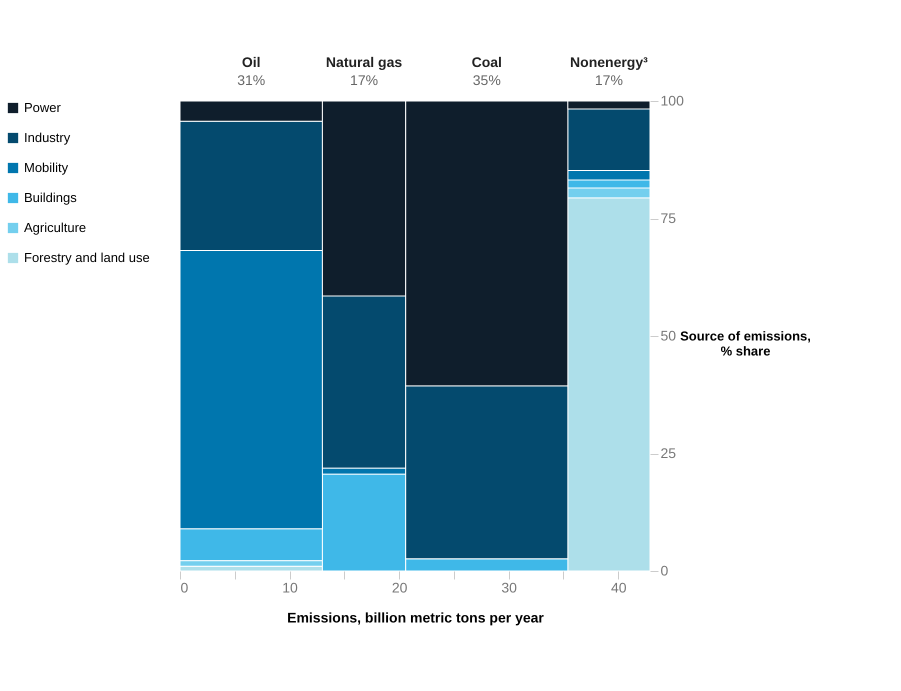 The image size is (901, 691). What do you see at coordinates (609, 62) in the screenshot?
I see `text: Nonenergy³` at bounding box center [609, 62].